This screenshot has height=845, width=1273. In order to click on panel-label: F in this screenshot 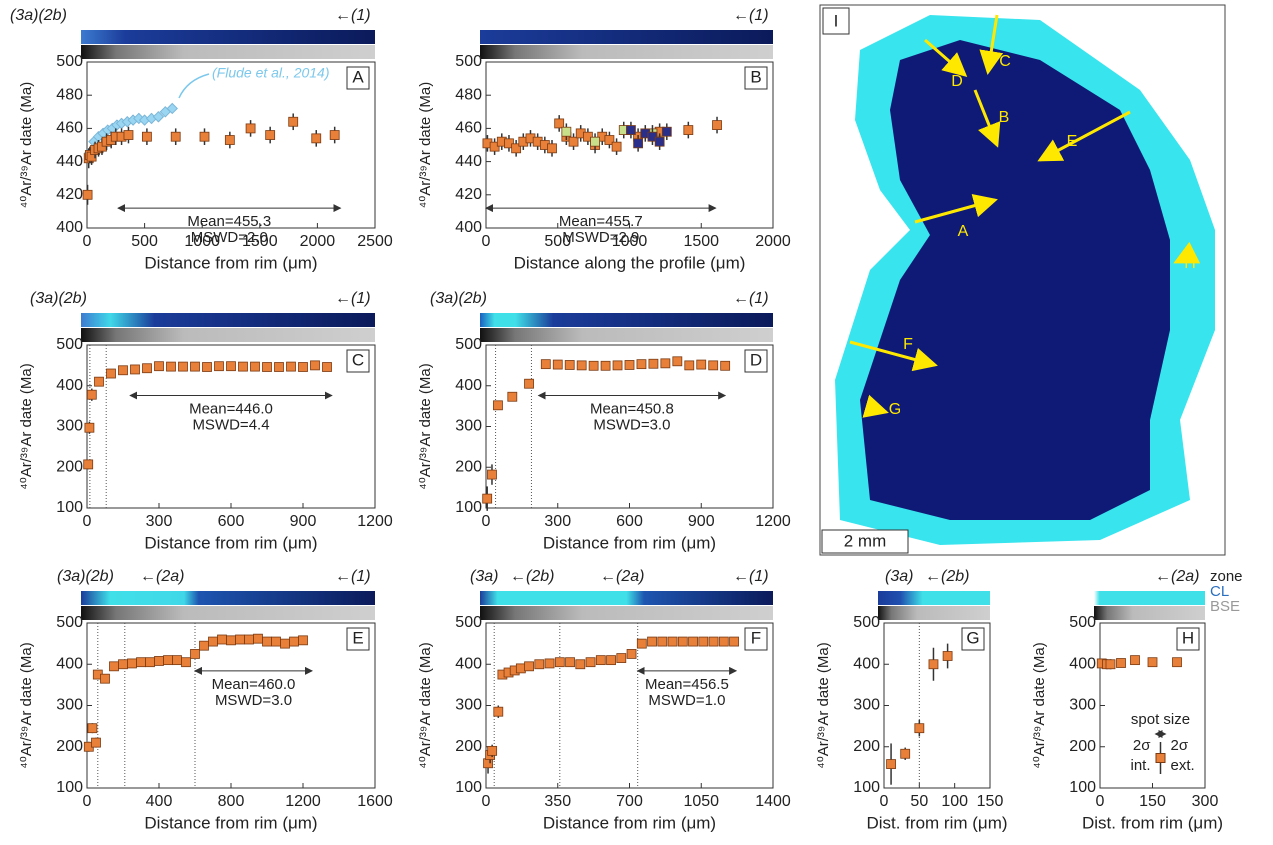, I will do `click(756, 637)`.